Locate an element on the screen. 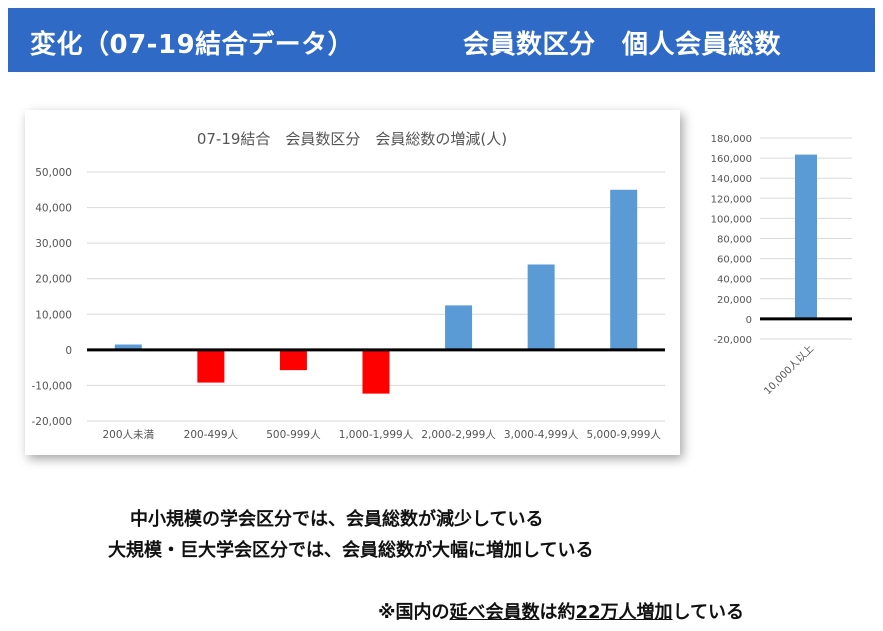 Image resolution: width=883 pixels, height=631 pixels. note-part-2: 延べ会員数 is located at coordinates (494, 612).